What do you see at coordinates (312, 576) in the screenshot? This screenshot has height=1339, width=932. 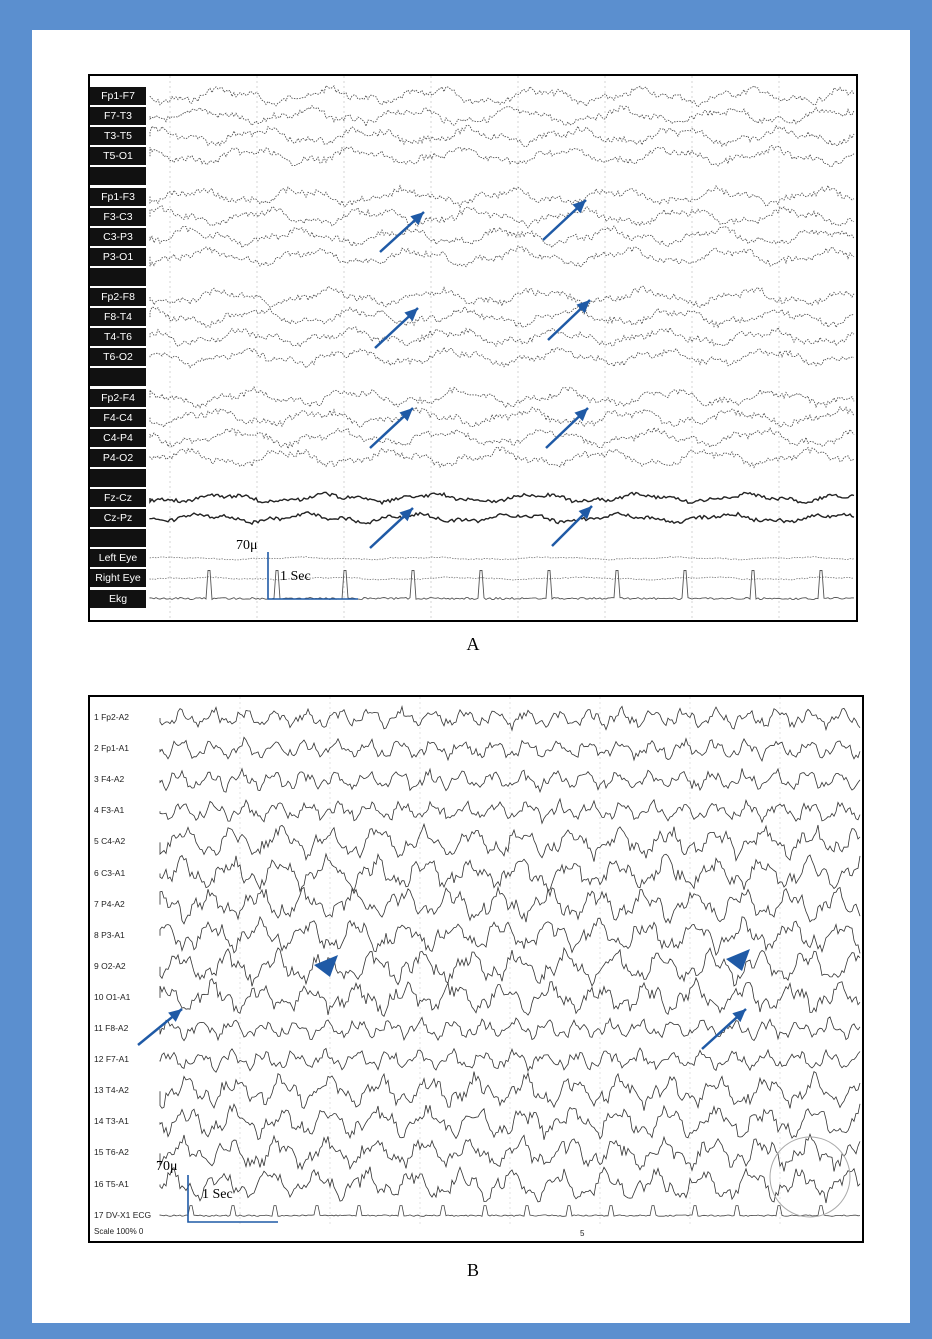 I see `panel-a-scale-bar` at bounding box center [312, 576].